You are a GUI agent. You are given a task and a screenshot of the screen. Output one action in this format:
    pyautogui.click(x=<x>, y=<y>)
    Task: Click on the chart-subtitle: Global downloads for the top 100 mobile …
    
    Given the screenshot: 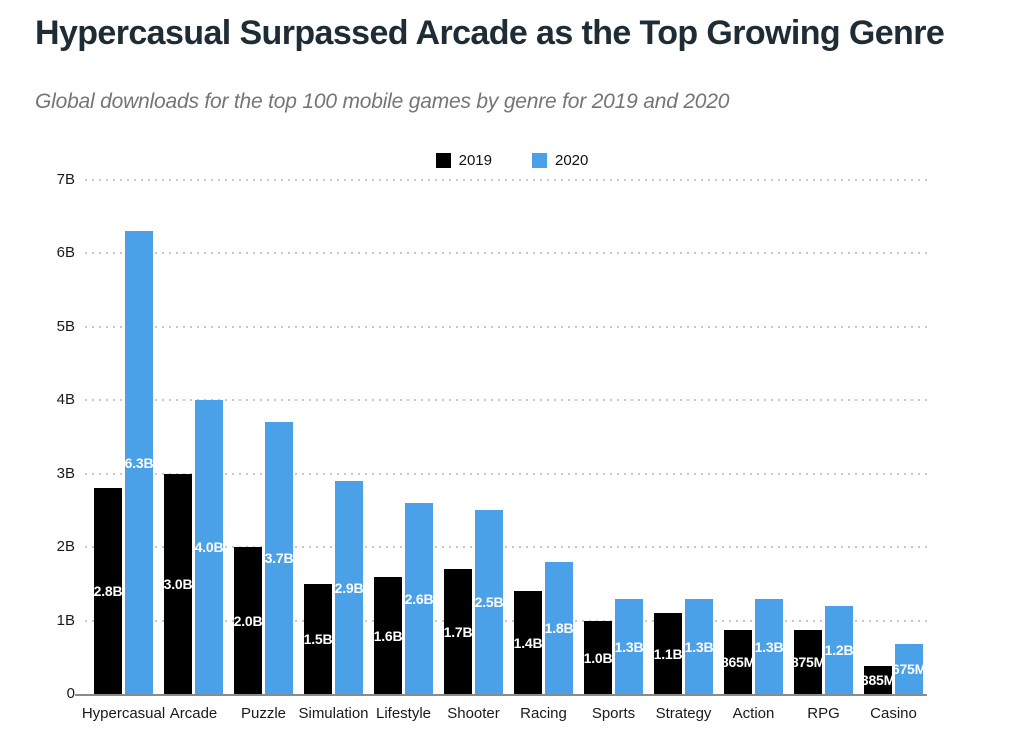 What is the action you would take?
    pyautogui.click(x=382, y=101)
    